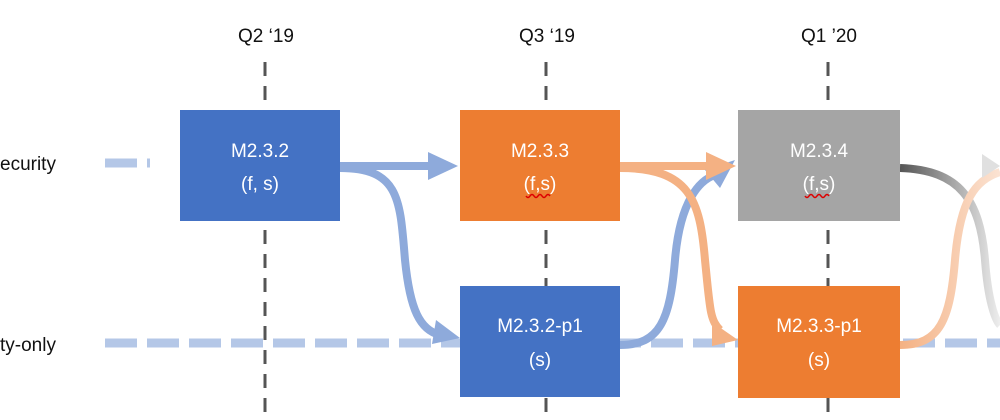 This screenshot has height=420, width=1000. I want to click on release-scope: (f, s), so click(260, 184).